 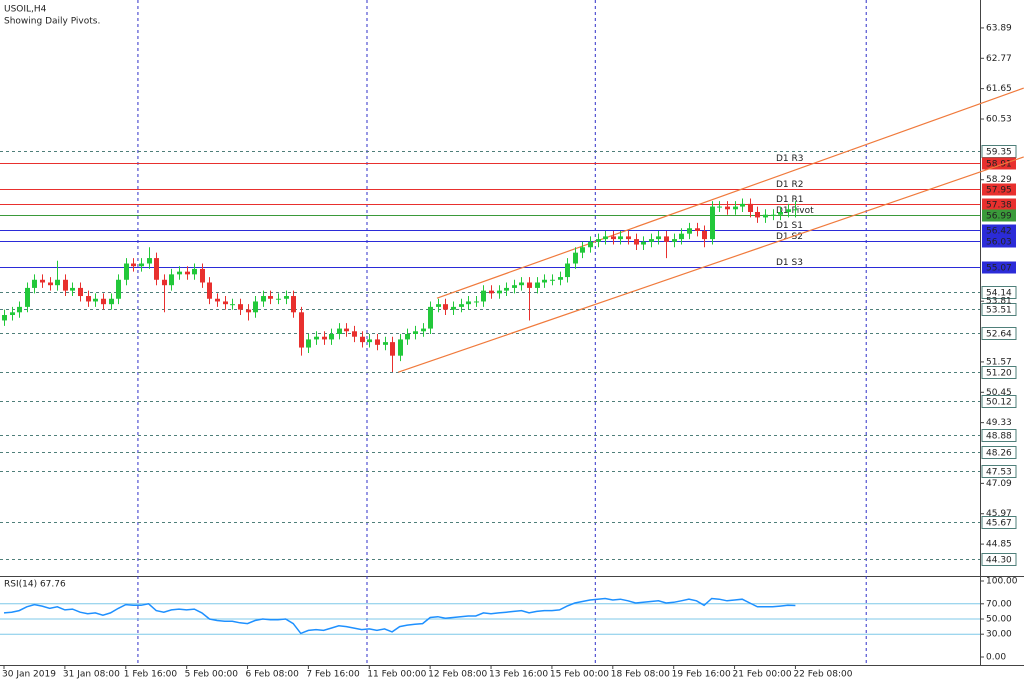 What do you see at coordinates (333, 675) in the screenshot?
I see `x-tick-label: 7 Feb 16:00` at bounding box center [333, 675].